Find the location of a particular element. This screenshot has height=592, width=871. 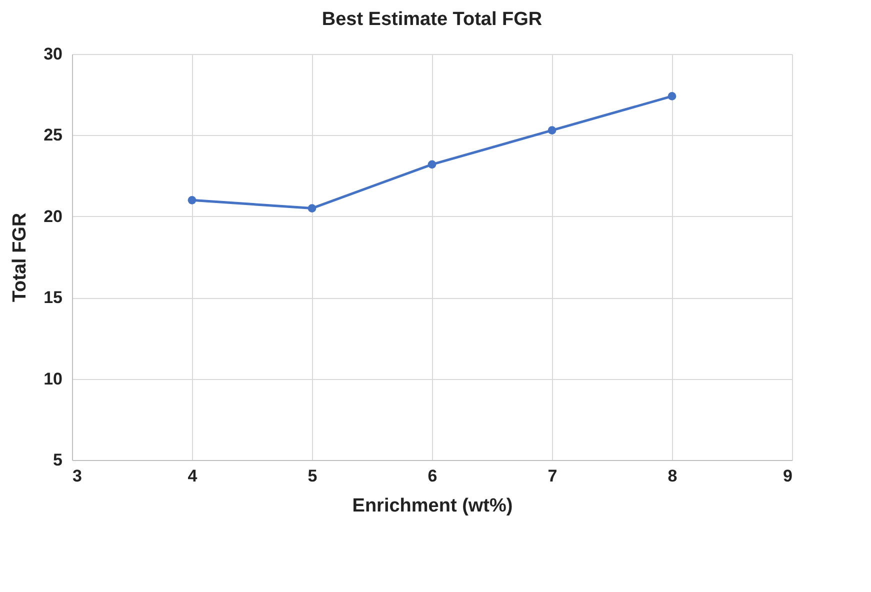

y-tick-label: 20 is located at coordinates (53, 216).